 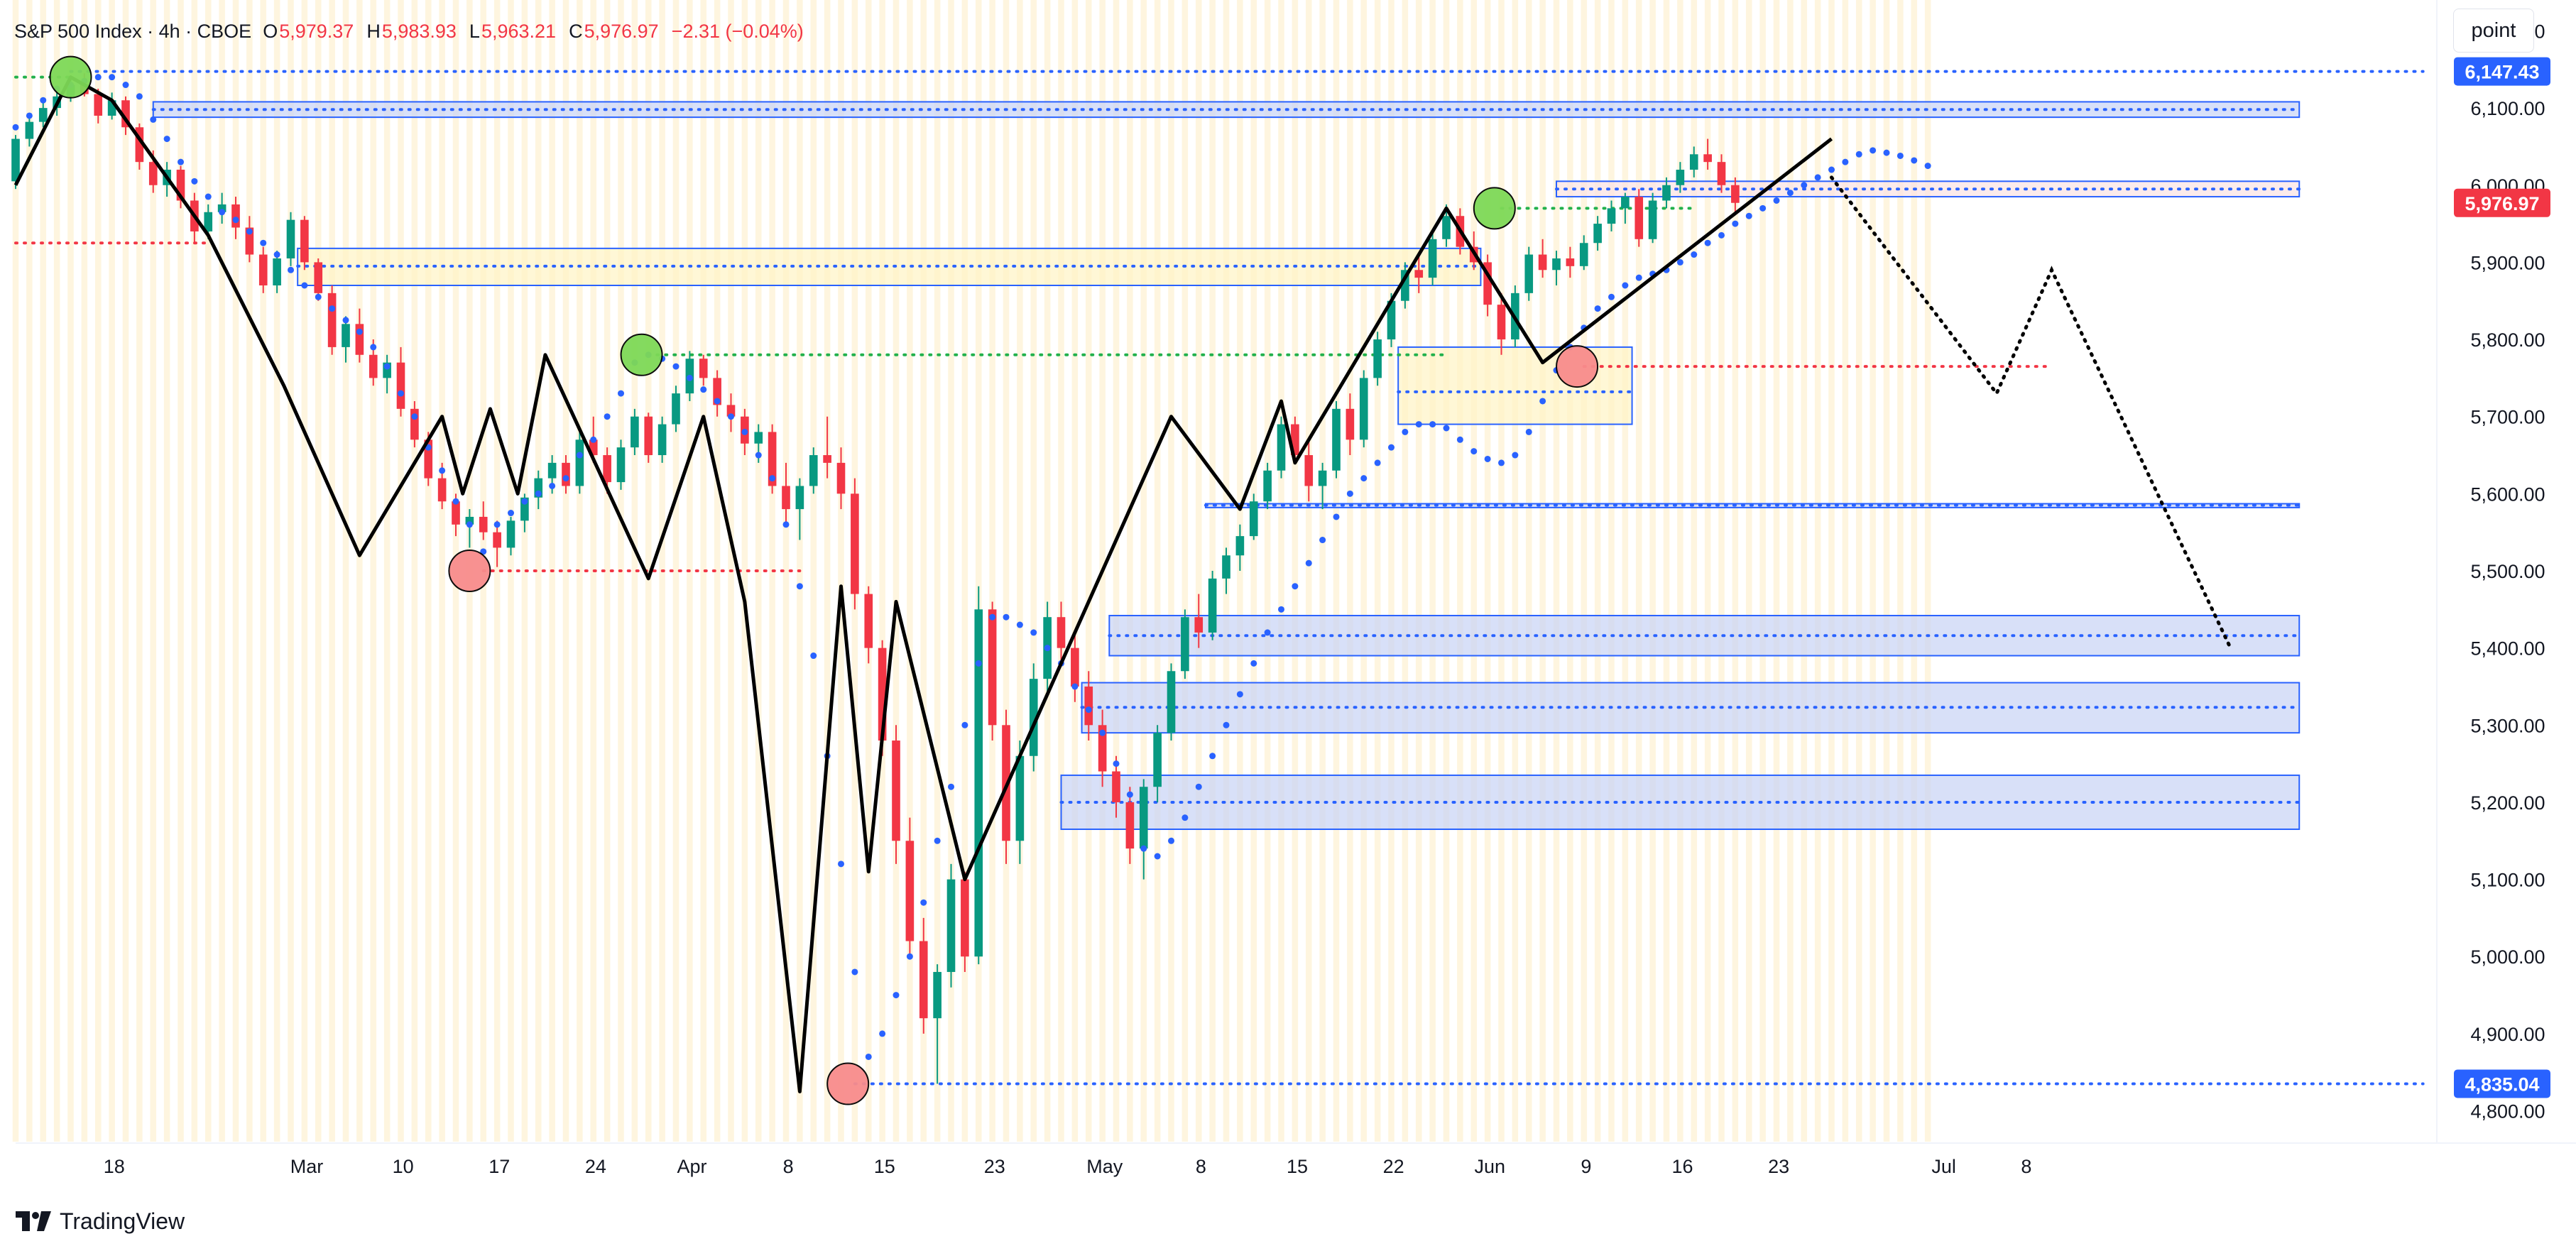 What do you see at coordinates (133, 31) in the screenshot?
I see `symbol-title: S&P 500 Index · 4h · CBOE` at bounding box center [133, 31].